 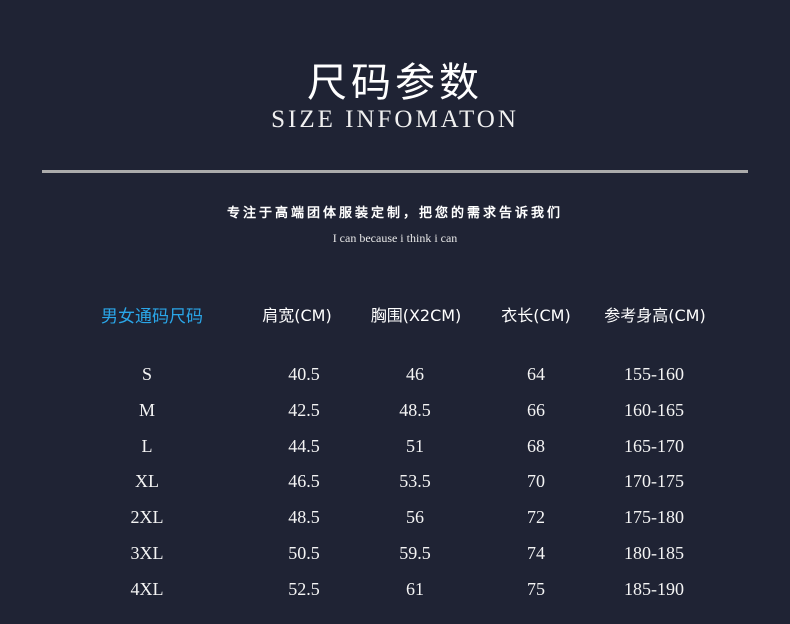 What do you see at coordinates (147, 409) in the screenshot?
I see `cell-size: M` at bounding box center [147, 409].